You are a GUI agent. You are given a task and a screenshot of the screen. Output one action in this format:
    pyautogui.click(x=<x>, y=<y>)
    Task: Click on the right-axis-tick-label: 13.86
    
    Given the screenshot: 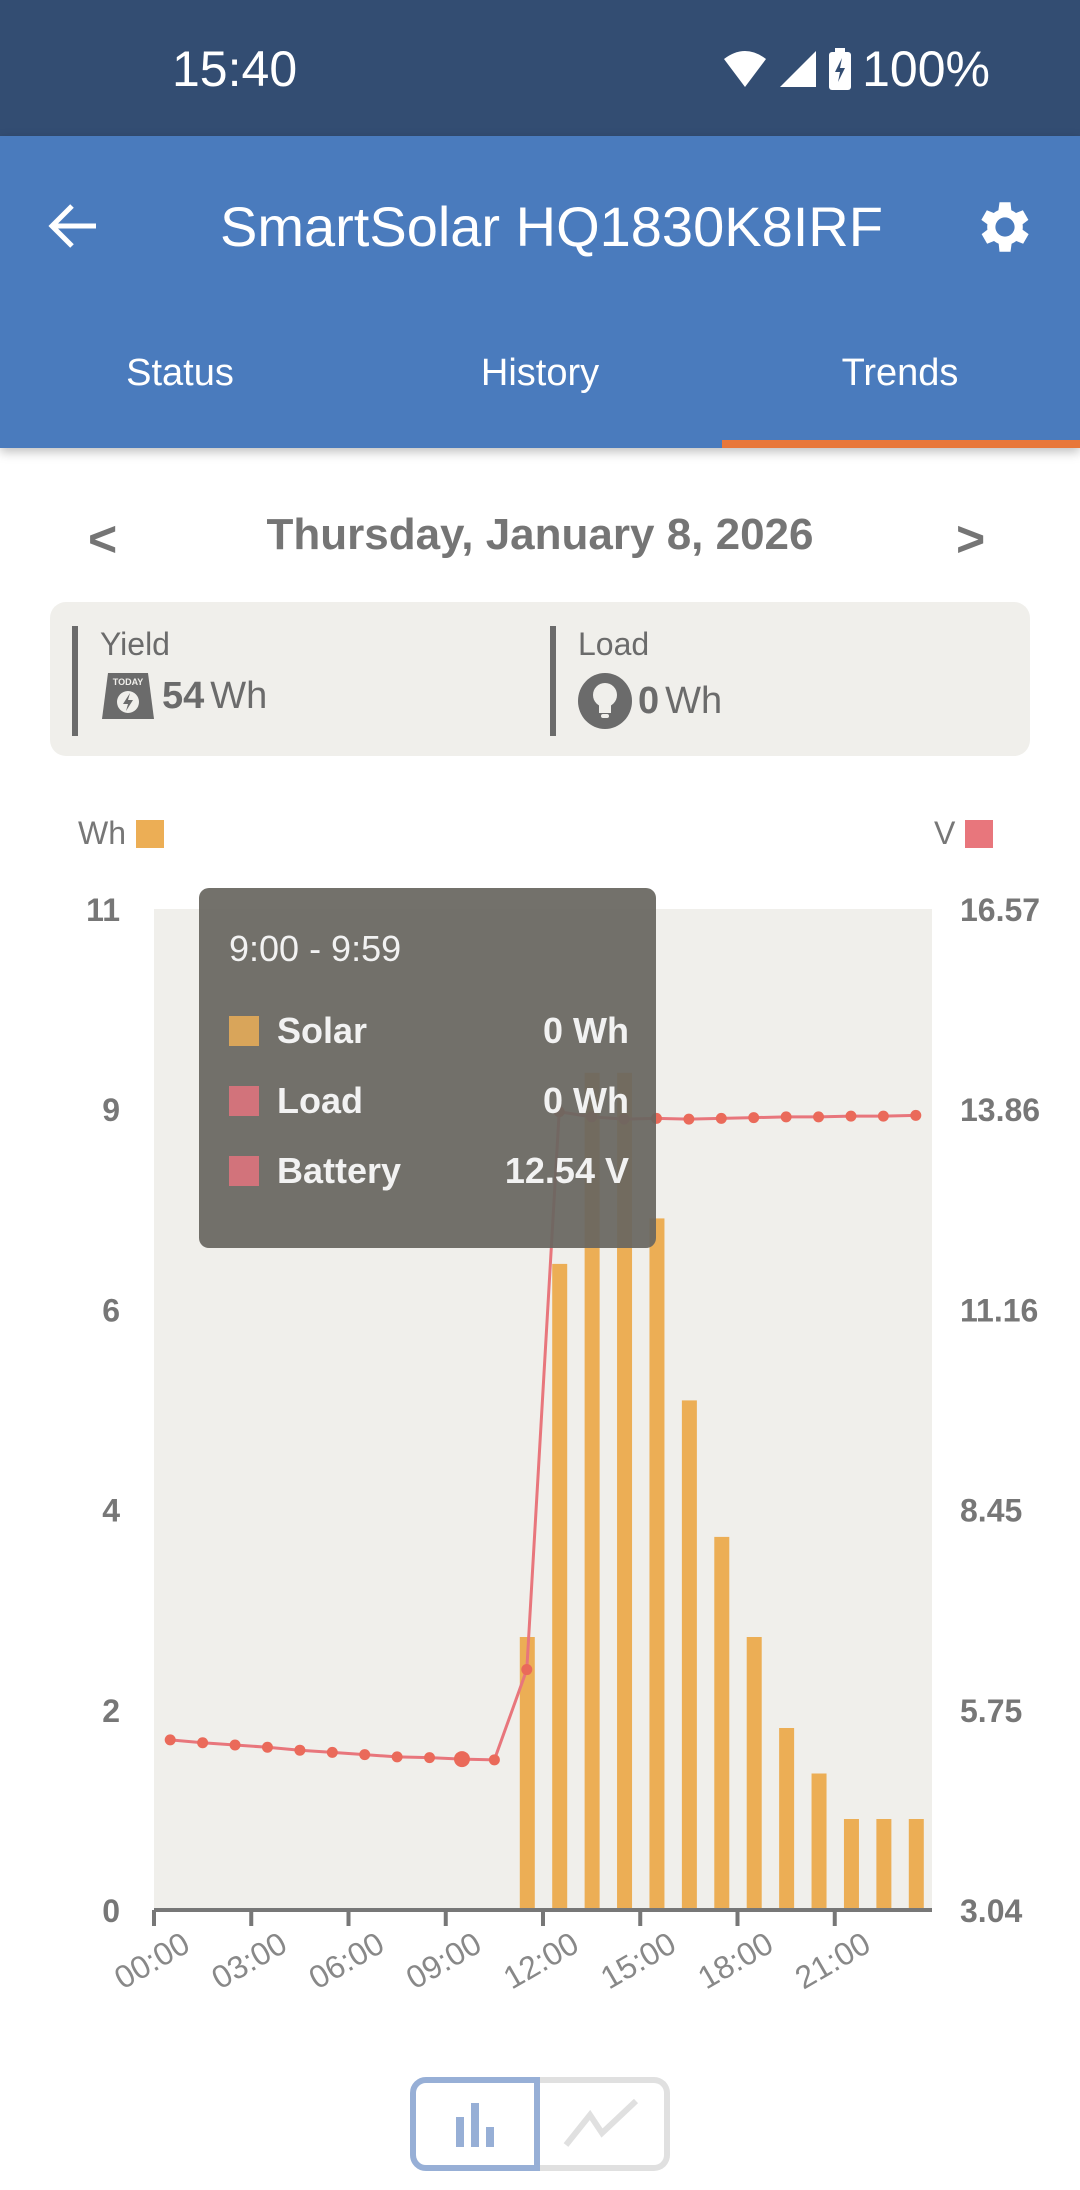 What is the action you would take?
    pyautogui.click(x=1000, y=1110)
    